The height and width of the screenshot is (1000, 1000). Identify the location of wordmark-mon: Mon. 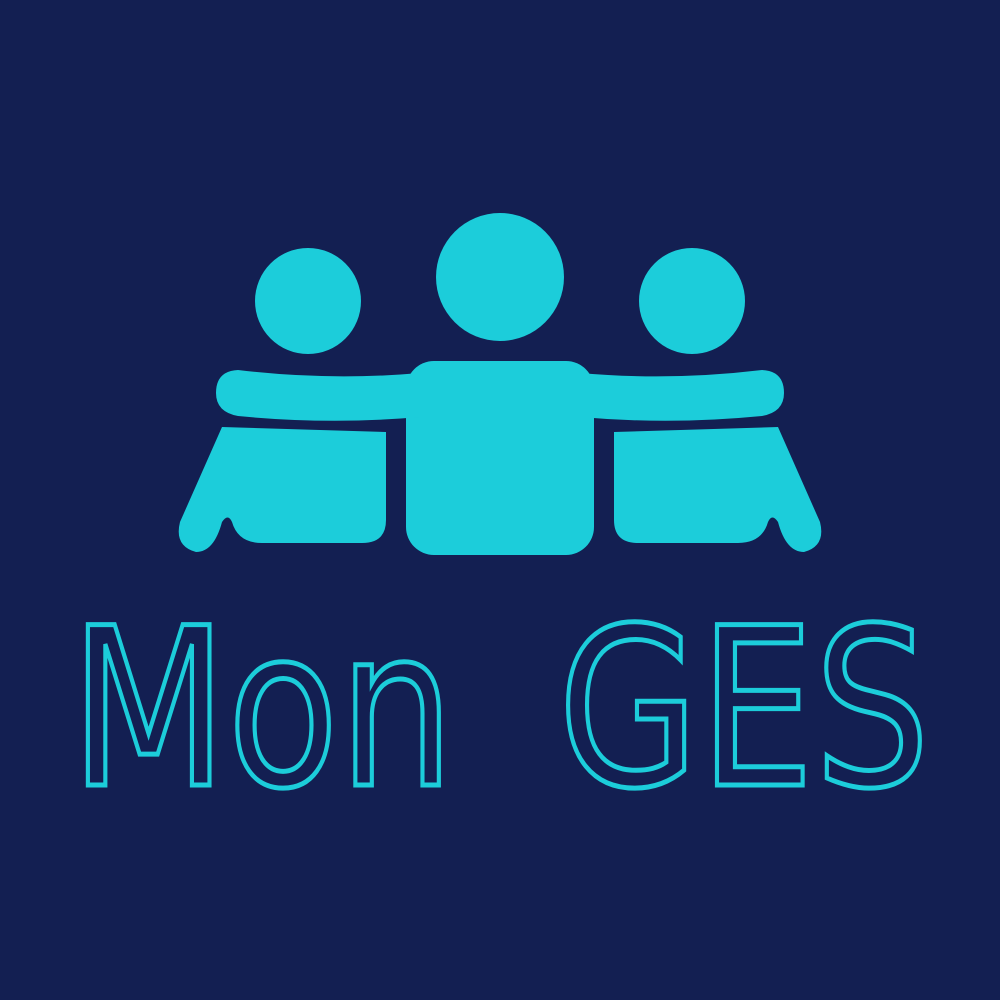
(262, 700).